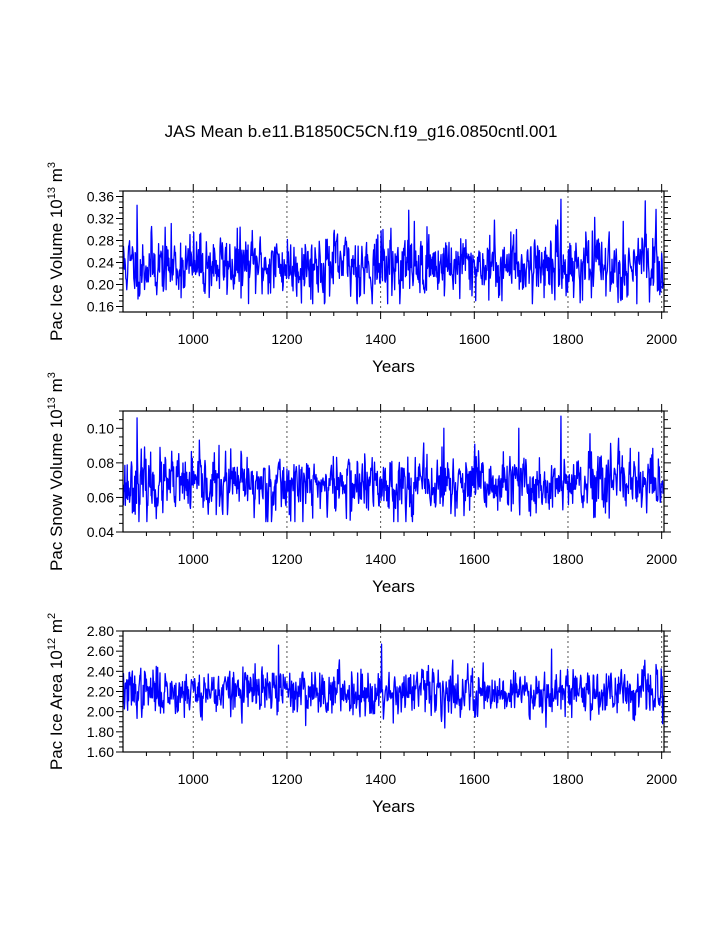 This screenshot has width=723, height=935. What do you see at coordinates (56, 710) in the screenshot?
I see `y-axis-label-part: Pac Ice Area 10` at bounding box center [56, 710].